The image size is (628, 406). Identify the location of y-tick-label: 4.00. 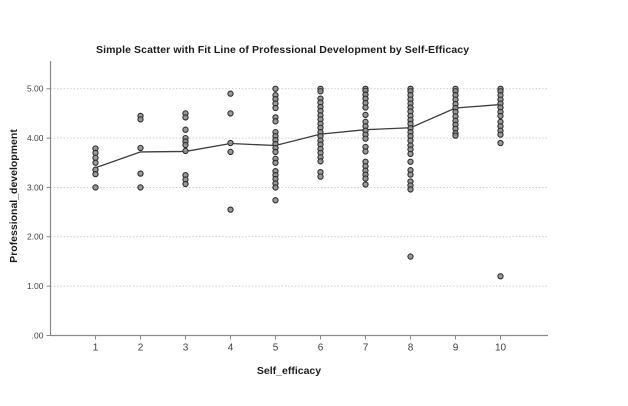
(35, 138).